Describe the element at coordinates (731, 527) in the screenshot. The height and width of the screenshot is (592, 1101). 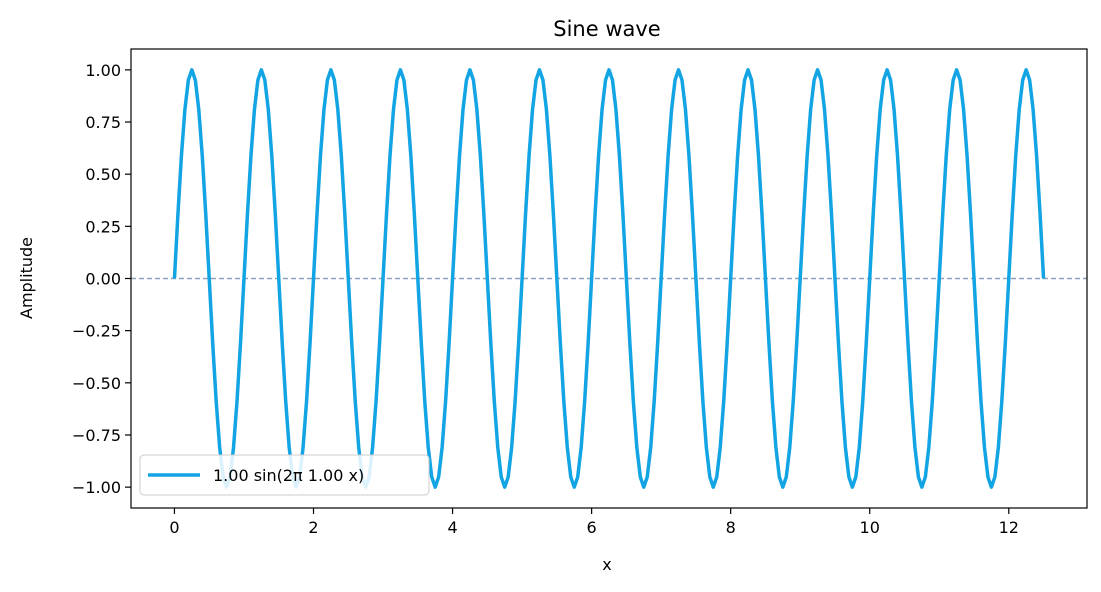
I see `x-tick-label: 8` at that location.